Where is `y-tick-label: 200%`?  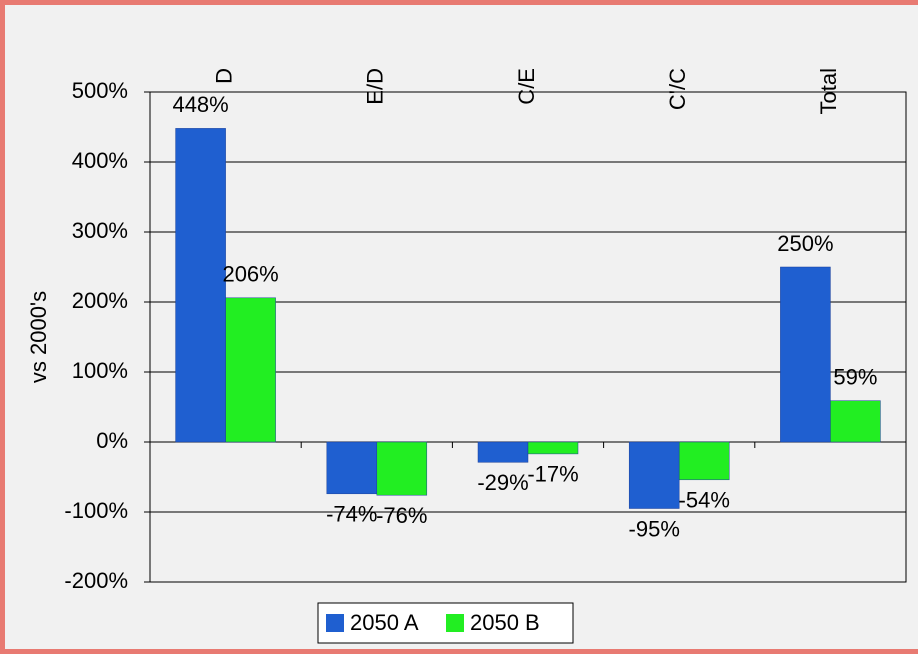
y-tick-label: 200% is located at coordinates (100, 300).